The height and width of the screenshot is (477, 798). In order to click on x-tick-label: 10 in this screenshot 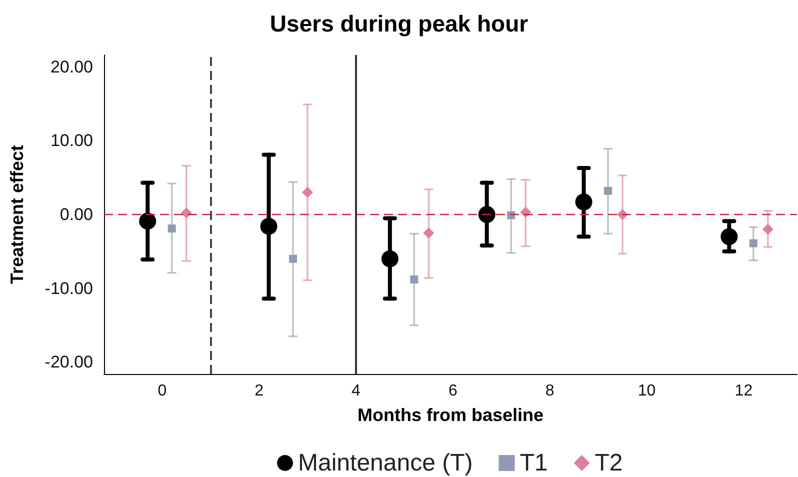, I will do `click(647, 391)`.